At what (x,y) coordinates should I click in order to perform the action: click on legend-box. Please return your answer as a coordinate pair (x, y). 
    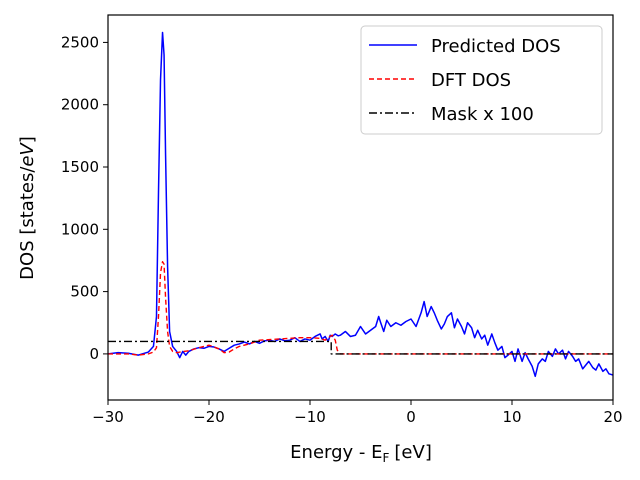
    Looking at the image, I should click on (481, 80).